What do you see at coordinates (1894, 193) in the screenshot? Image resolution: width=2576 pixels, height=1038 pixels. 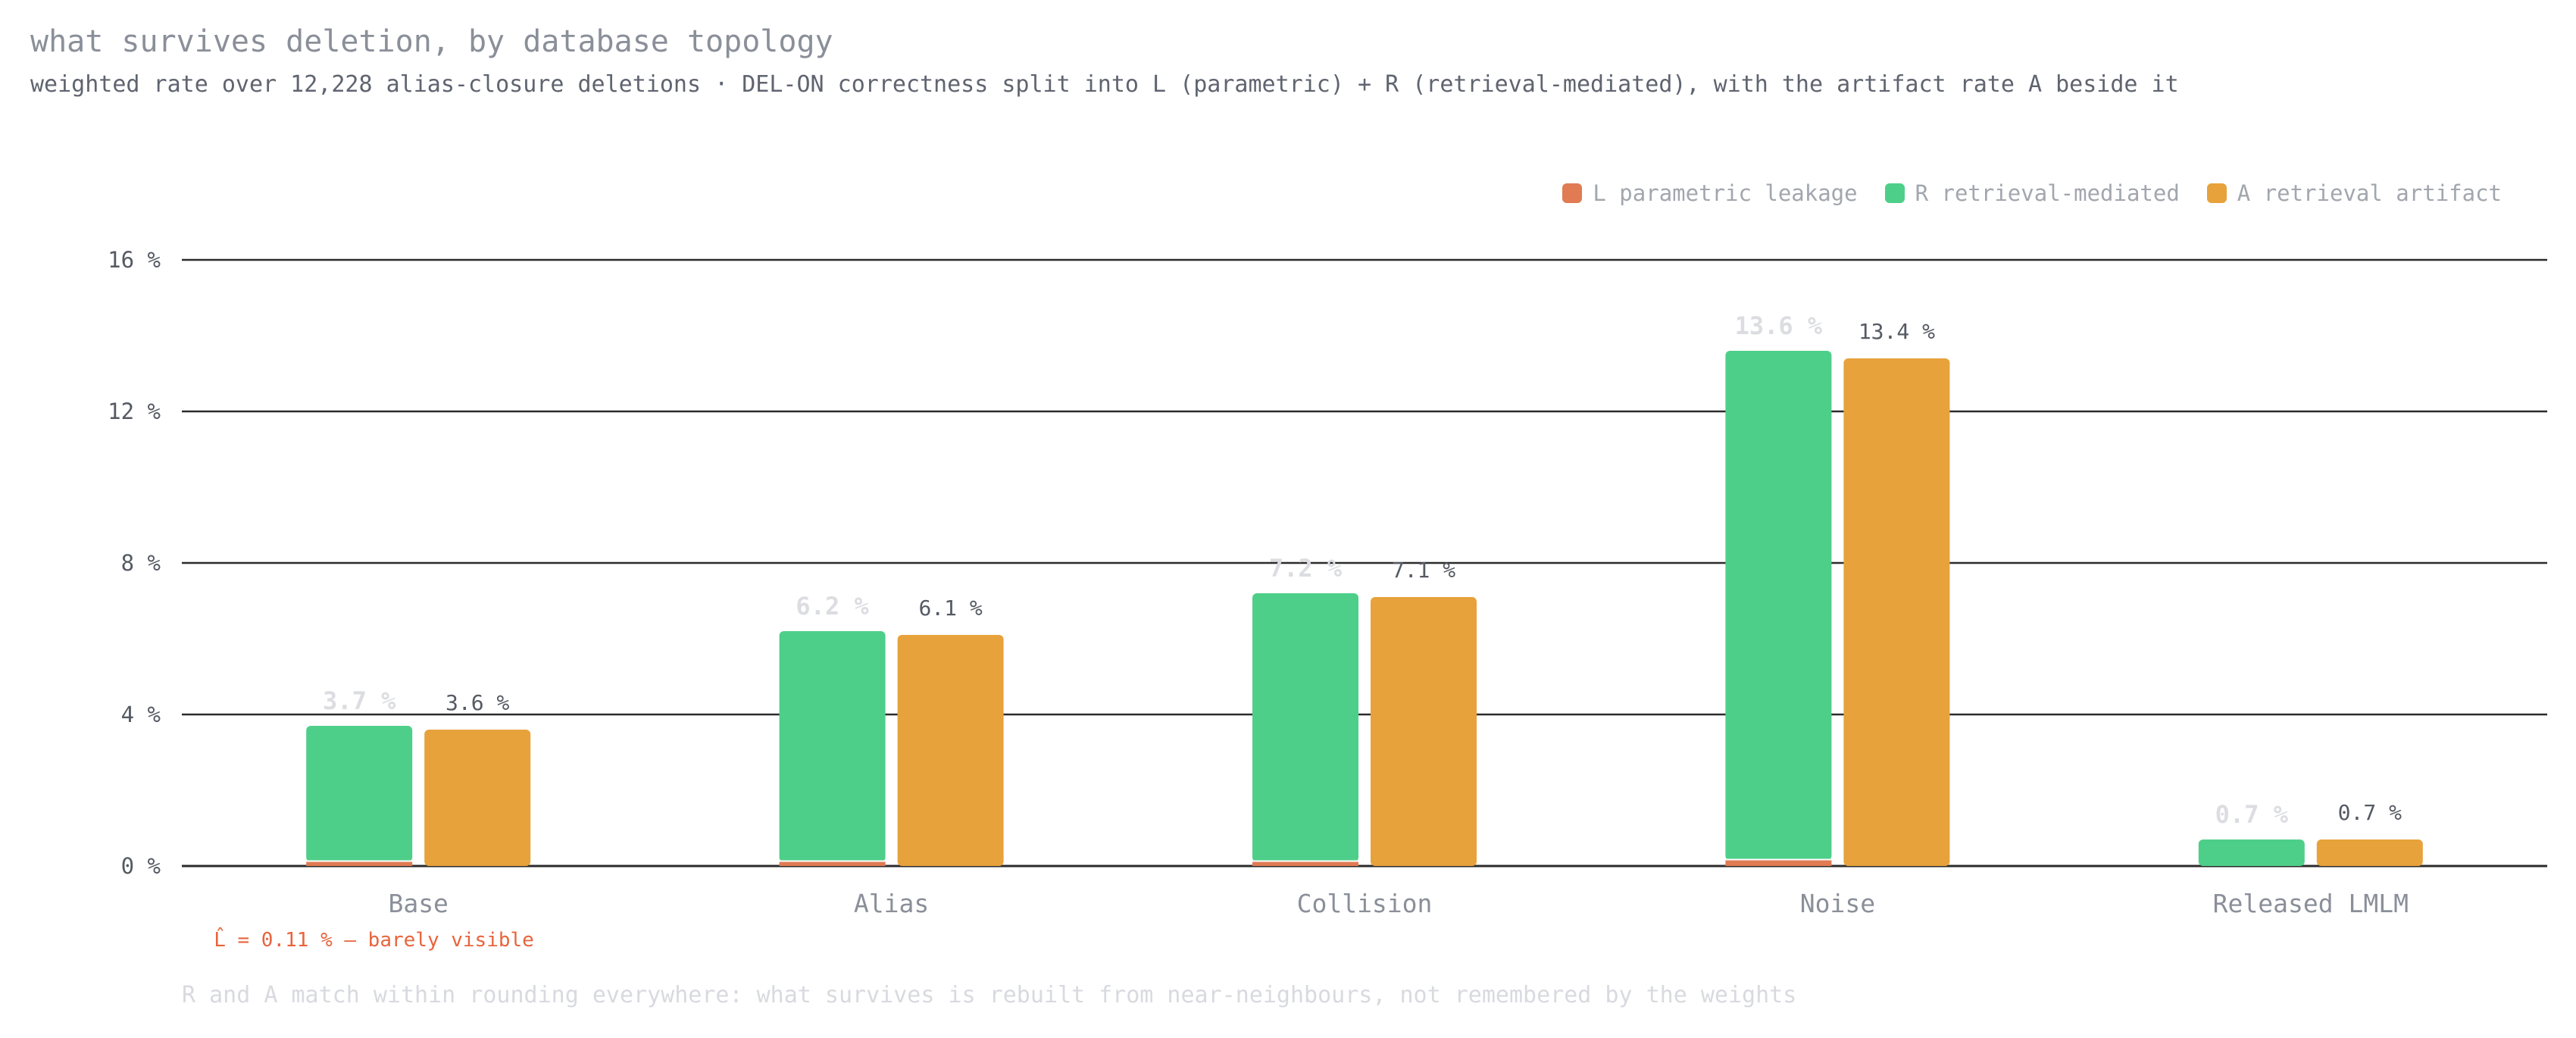 I see `legend-swatch-r` at bounding box center [1894, 193].